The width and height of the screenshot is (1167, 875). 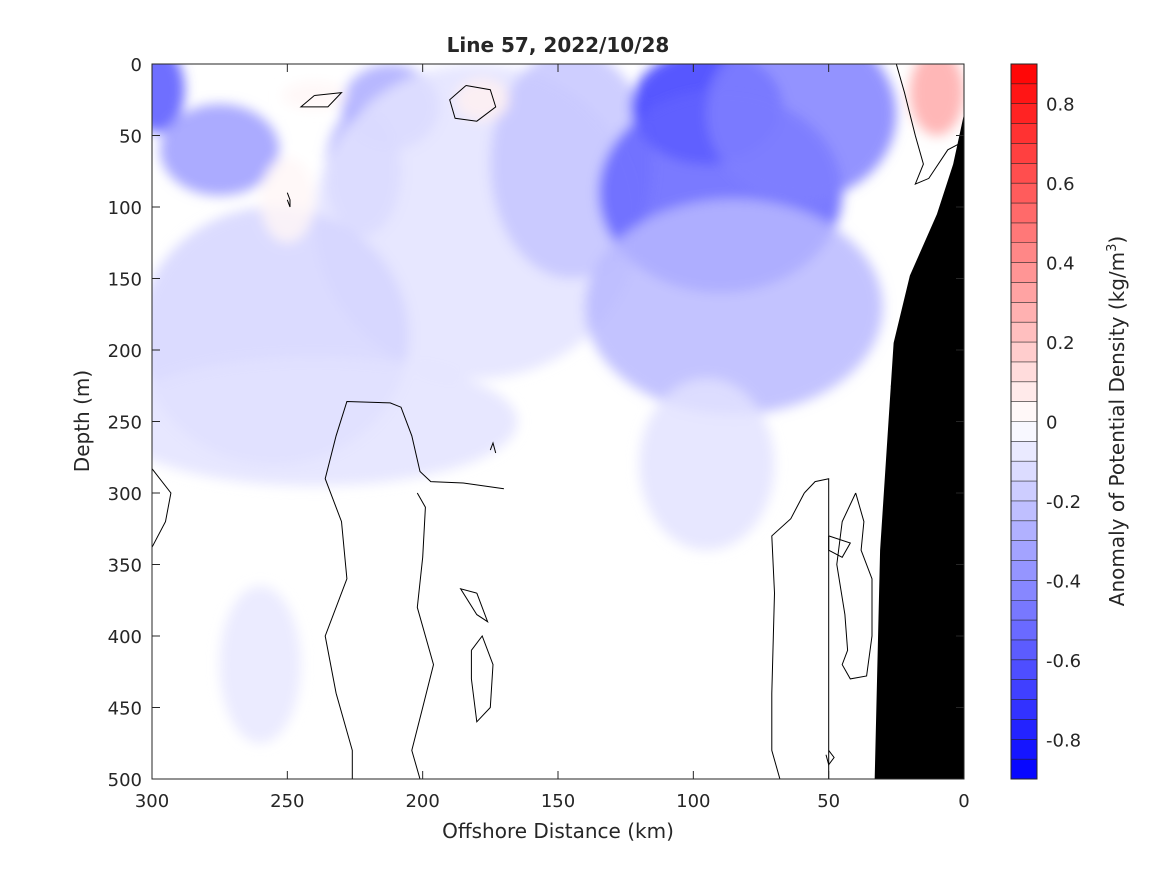 I want to click on y-tick-label: 100, so click(x=125, y=208).